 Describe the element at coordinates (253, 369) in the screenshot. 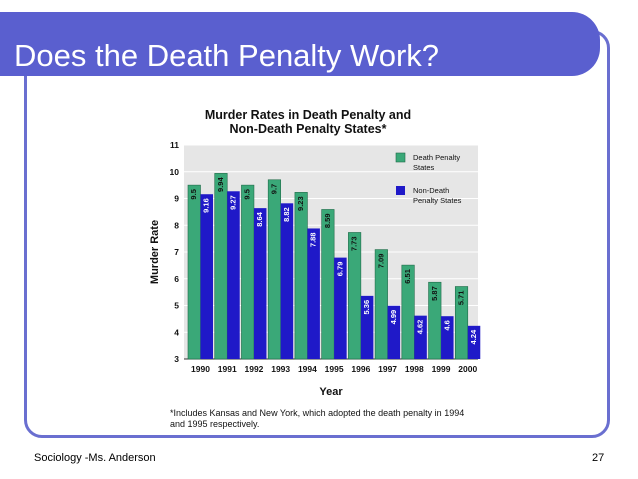

I see `x-tick-label: 1992` at that location.